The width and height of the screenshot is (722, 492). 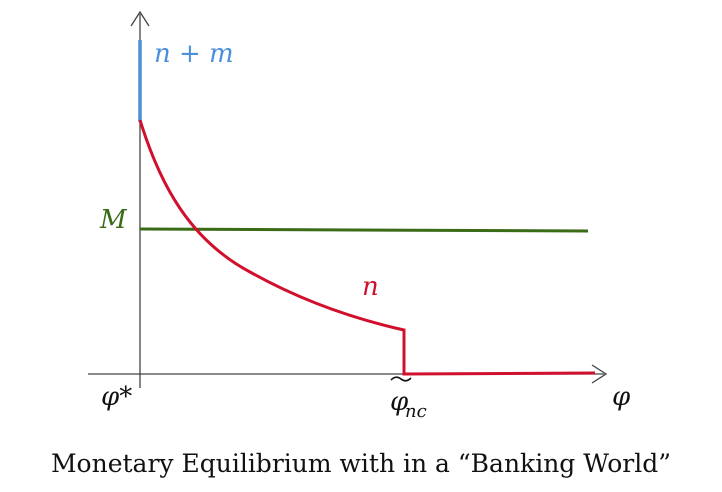 What do you see at coordinates (364, 230) in the screenshot?
I see `money-supply-line` at bounding box center [364, 230].